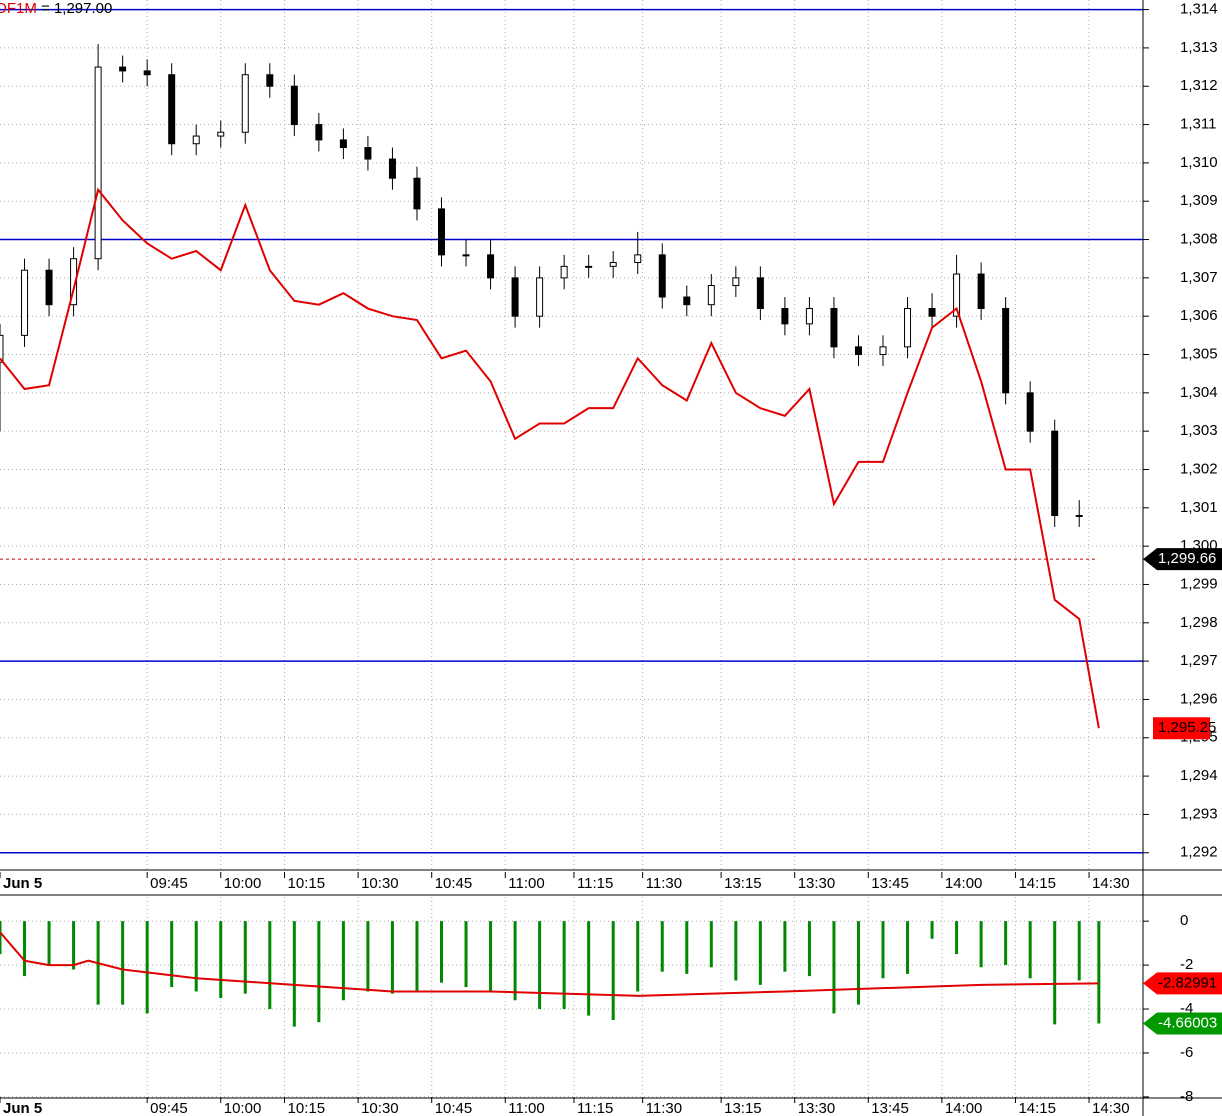 Image resolution: width=1222 pixels, height=1116 pixels. What do you see at coordinates (1199, 430) in the screenshot?
I see `y-tick-label: 1,303` at bounding box center [1199, 430].